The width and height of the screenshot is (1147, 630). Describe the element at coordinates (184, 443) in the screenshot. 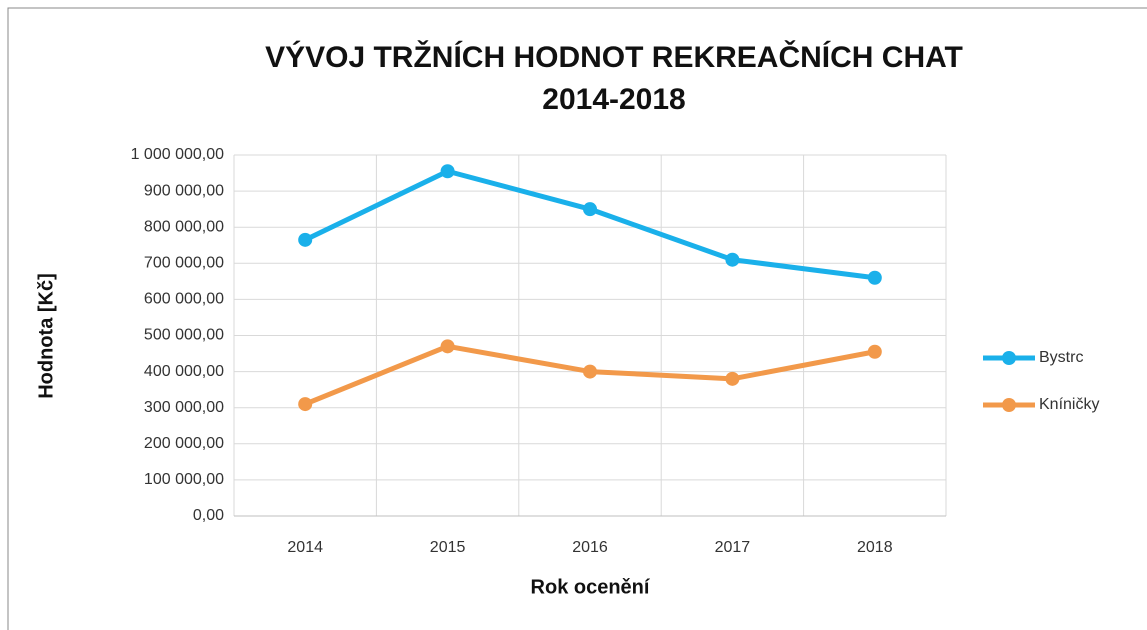

I see `y-tick-label: 200 000,00` at that location.